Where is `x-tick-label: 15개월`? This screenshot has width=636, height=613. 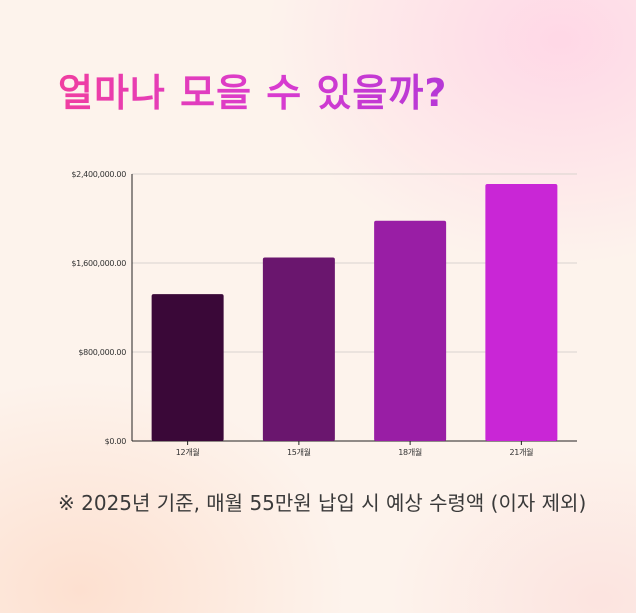
x-tick-label: 15개월 is located at coordinates (299, 452).